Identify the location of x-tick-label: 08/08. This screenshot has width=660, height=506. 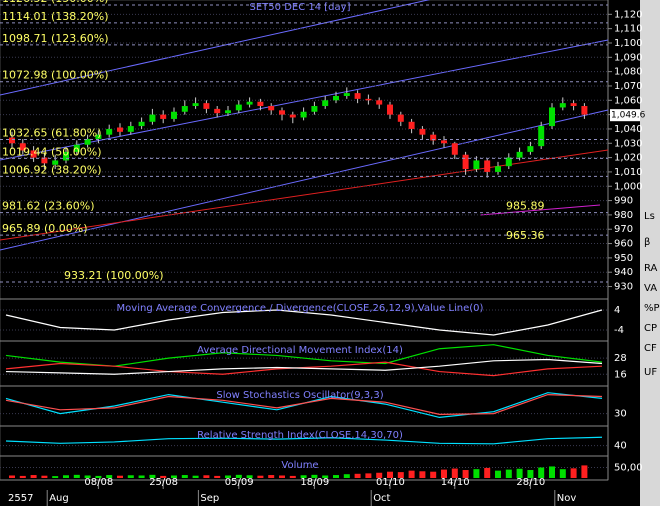
(98, 482).